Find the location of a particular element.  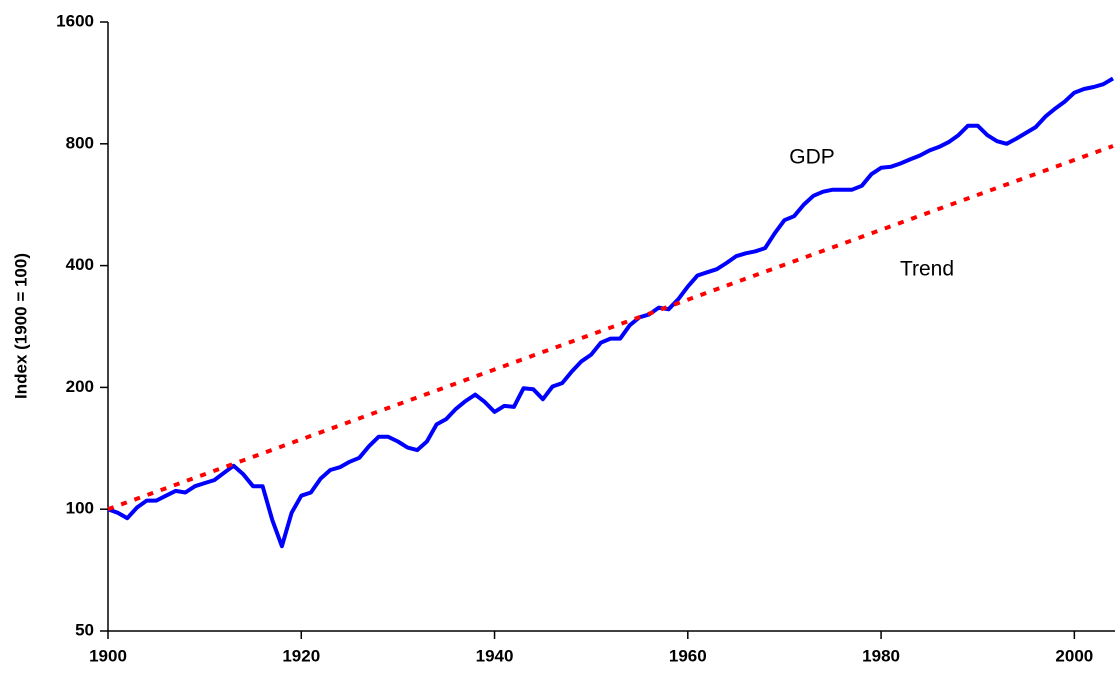

annotation: Trend is located at coordinates (927, 269).